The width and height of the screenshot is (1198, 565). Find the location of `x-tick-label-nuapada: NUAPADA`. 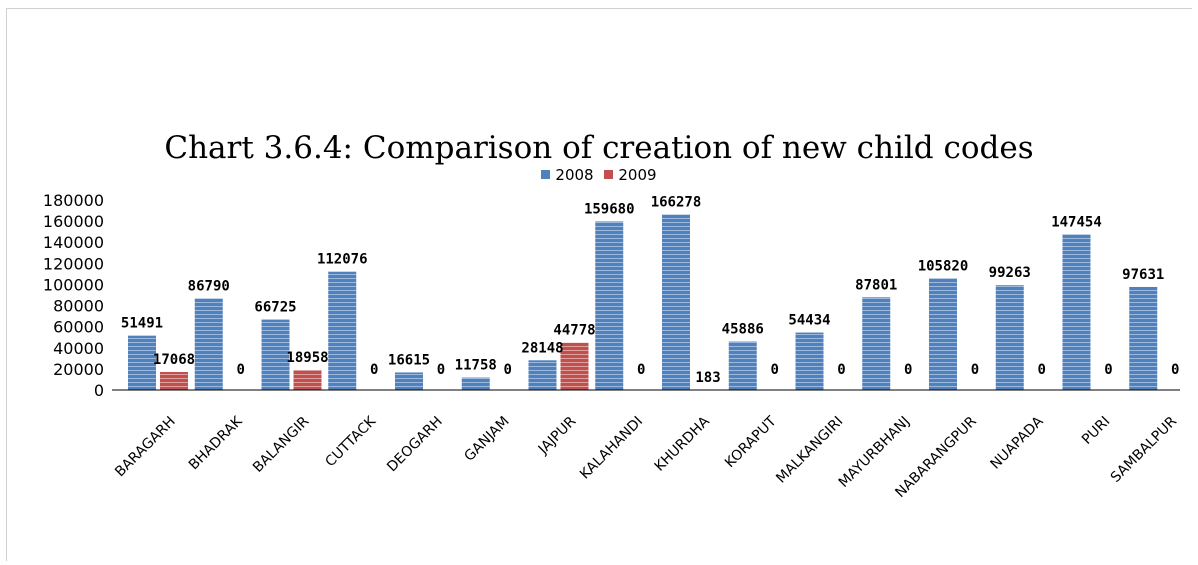

x-tick-label-nuapada: NUAPADA is located at coordinates (1017, 442).